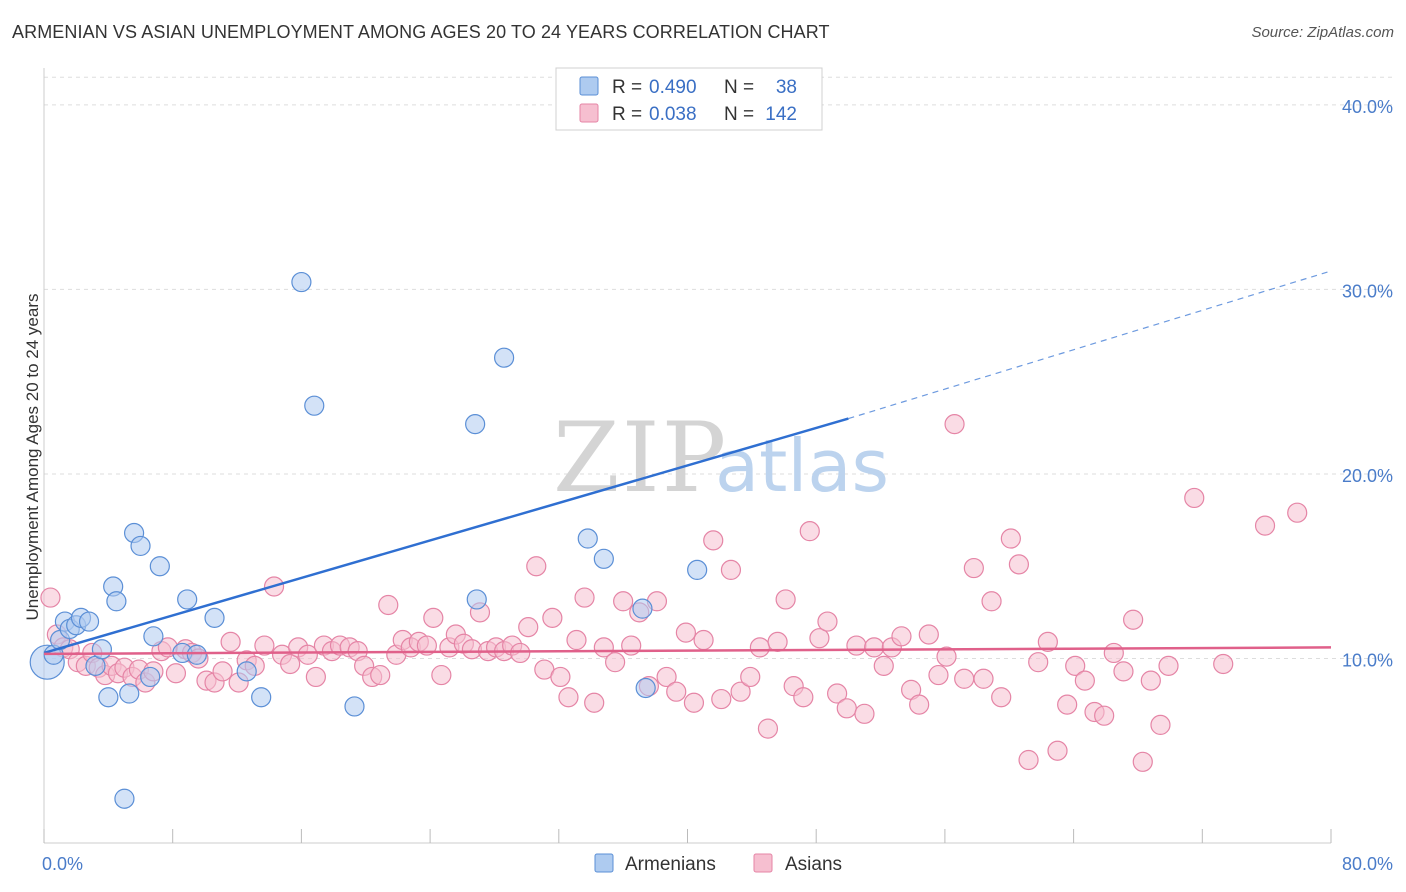 Image resolution: width=1406 pixels, height=892 pixels. What do you see at coordinates (1367, 660) in the screenshot?
I see `y-tick-label: 10.0%` at bounding box center [1367, 660].